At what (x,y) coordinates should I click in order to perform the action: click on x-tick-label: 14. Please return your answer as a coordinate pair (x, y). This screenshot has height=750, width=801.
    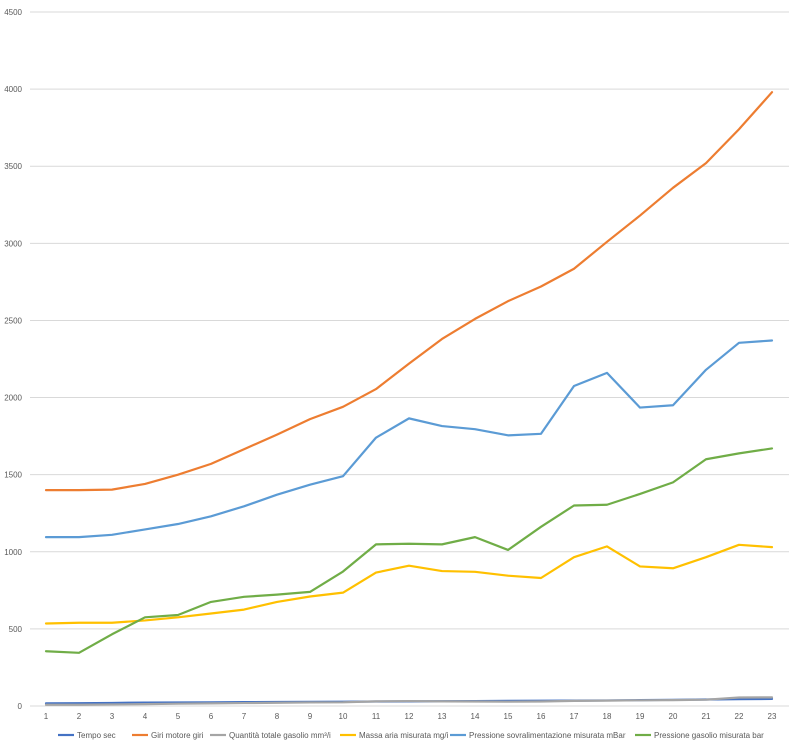
    Looking at the image, I should click on (475, 716).